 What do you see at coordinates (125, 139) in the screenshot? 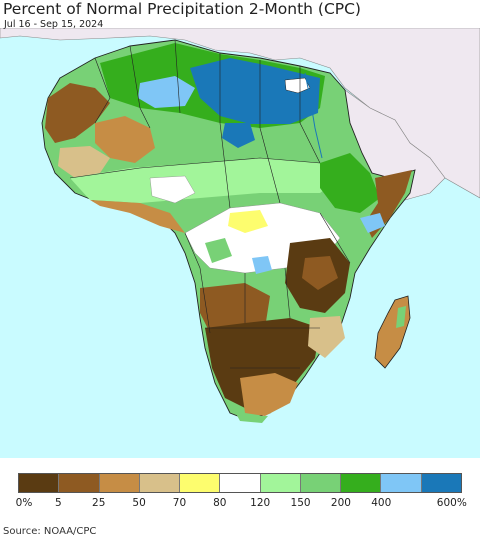
I see `mali-dry` at bounding box center [125, 139].